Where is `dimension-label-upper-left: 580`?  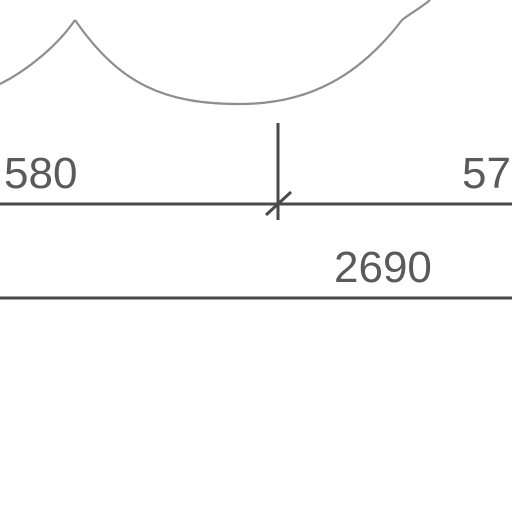
dimension-label-upper-left: 580 is located at coordinates (40, 173).